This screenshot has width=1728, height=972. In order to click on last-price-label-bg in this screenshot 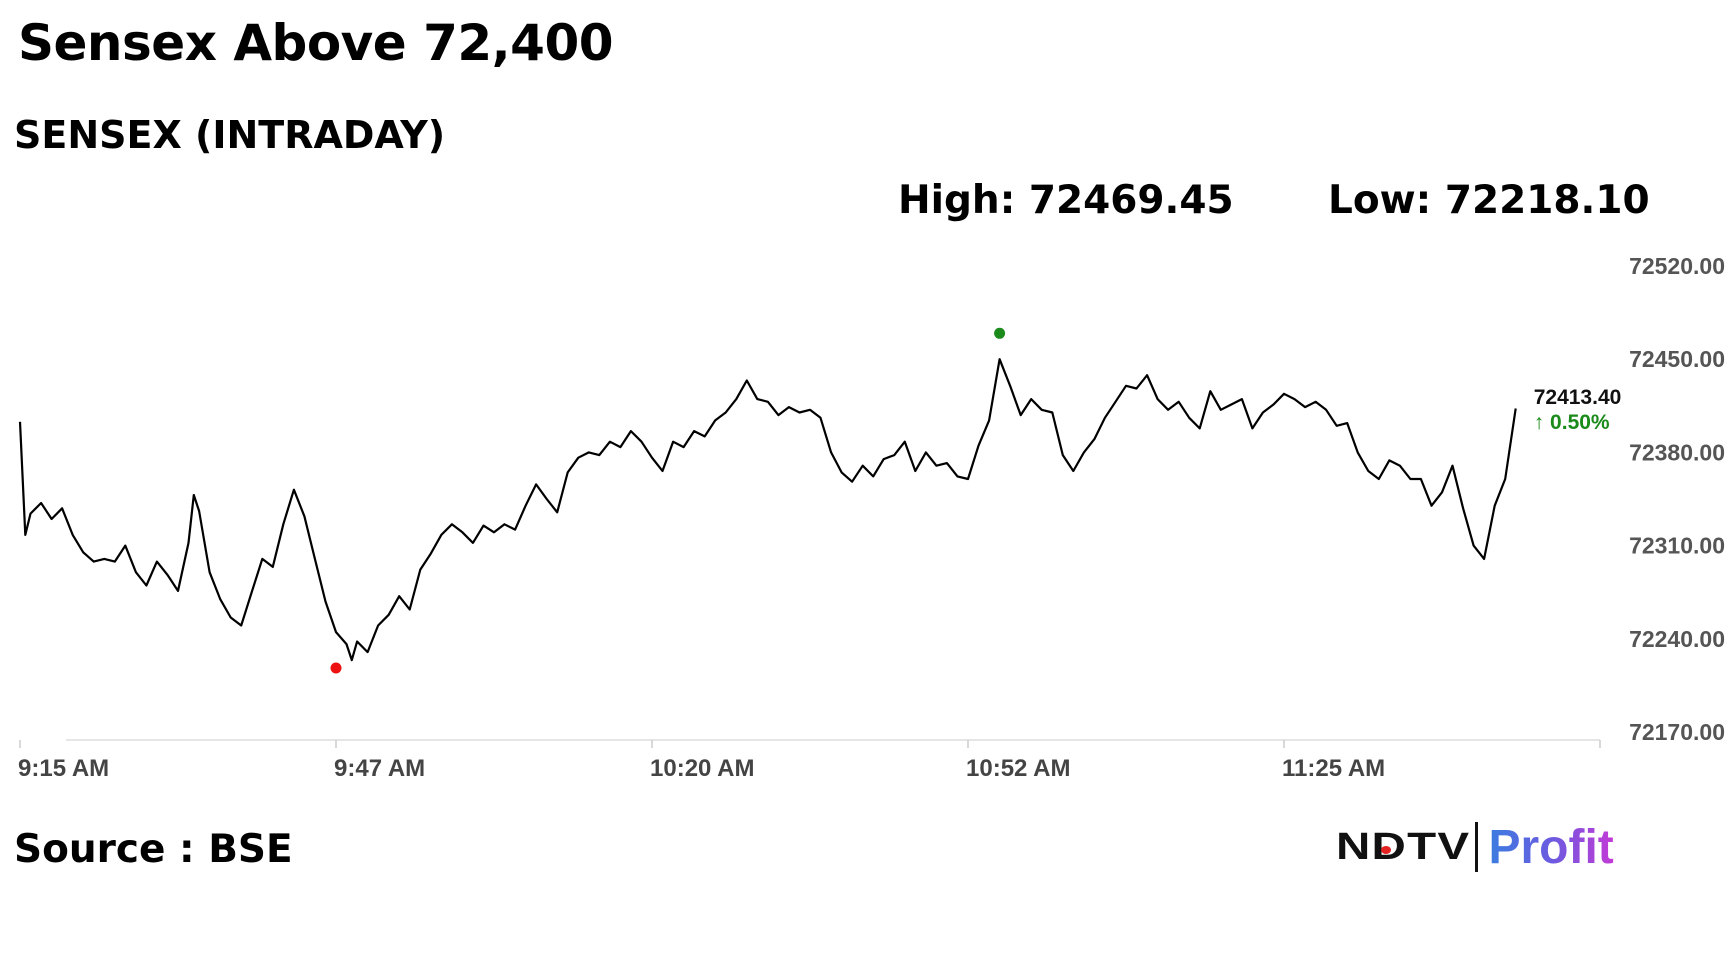, I will do `click(1580, 409)`.